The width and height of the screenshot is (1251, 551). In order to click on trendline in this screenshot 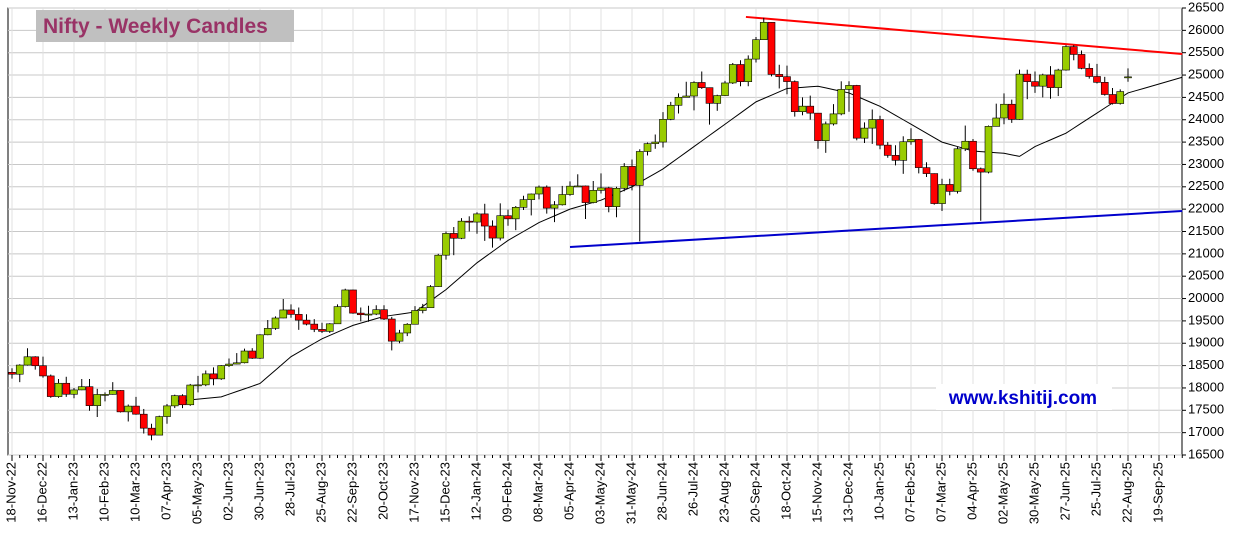, I will do `click(876, 229)`.